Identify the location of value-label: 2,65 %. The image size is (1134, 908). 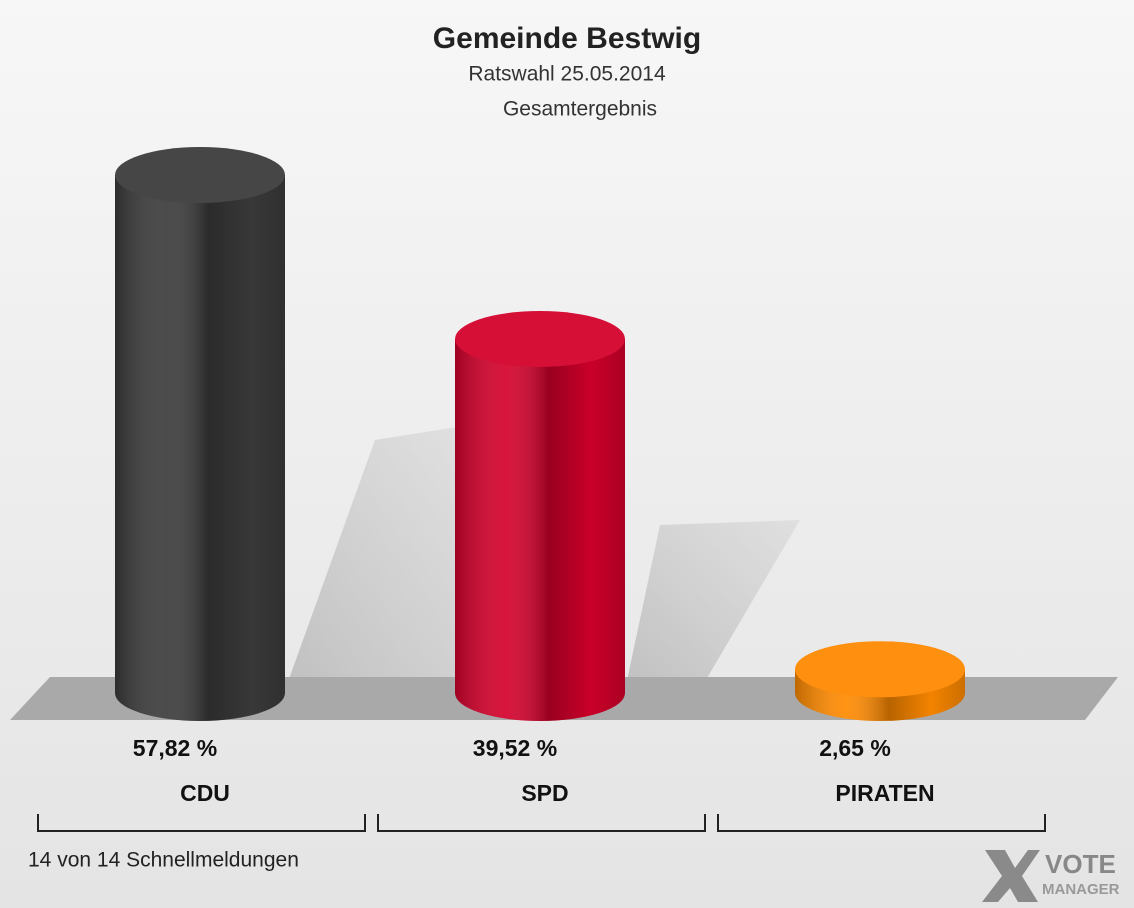
(855, 748).